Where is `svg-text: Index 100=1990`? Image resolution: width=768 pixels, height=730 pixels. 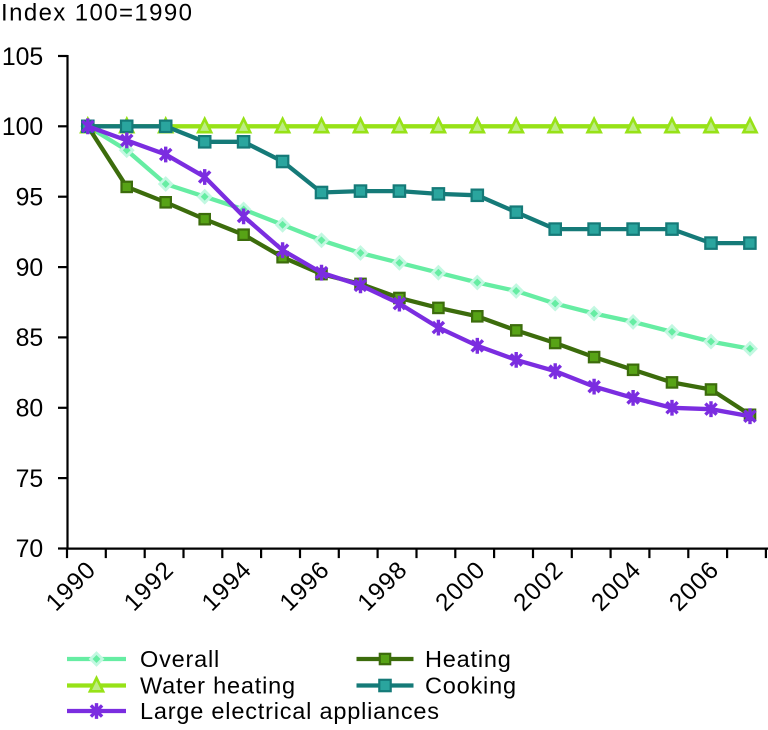 svg-text: Index 100=1990 is located at coordinates (97, 13).